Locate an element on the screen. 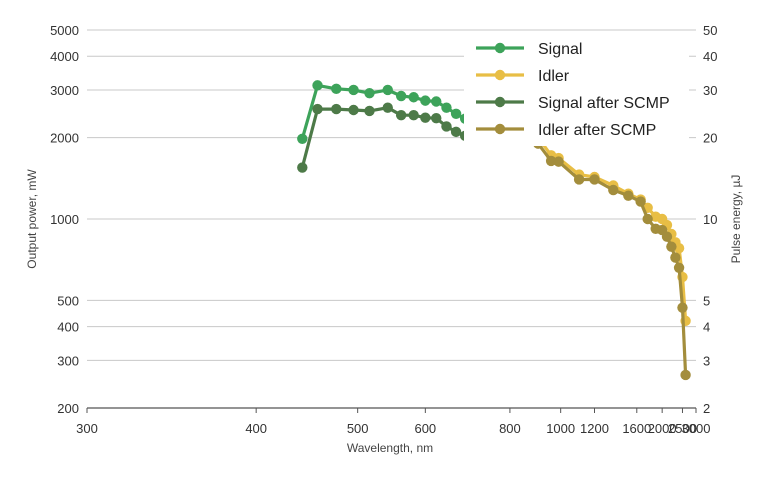  y2-tick-label: 5 is located at coordinates (706, 300).